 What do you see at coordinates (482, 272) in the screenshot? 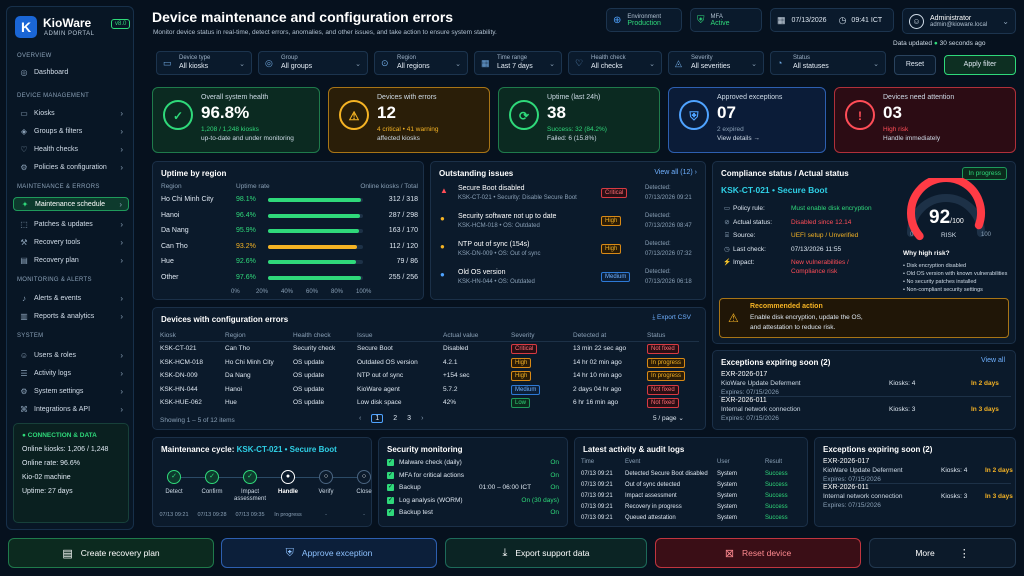
I see `issue-title: Old OS version` at bounding box center [482, 272].